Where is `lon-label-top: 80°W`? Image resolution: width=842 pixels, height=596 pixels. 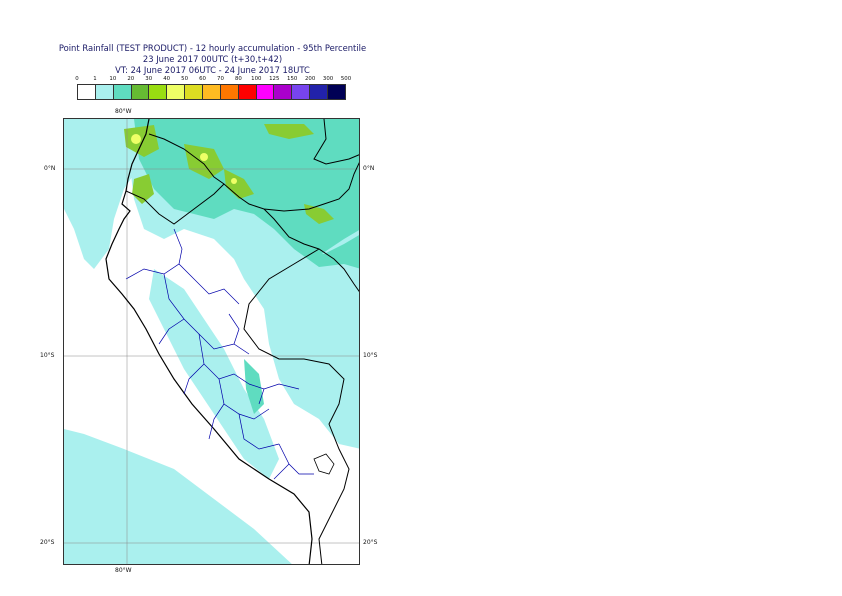 lon-label-top: 80°W is located at coordinates (123, 111).